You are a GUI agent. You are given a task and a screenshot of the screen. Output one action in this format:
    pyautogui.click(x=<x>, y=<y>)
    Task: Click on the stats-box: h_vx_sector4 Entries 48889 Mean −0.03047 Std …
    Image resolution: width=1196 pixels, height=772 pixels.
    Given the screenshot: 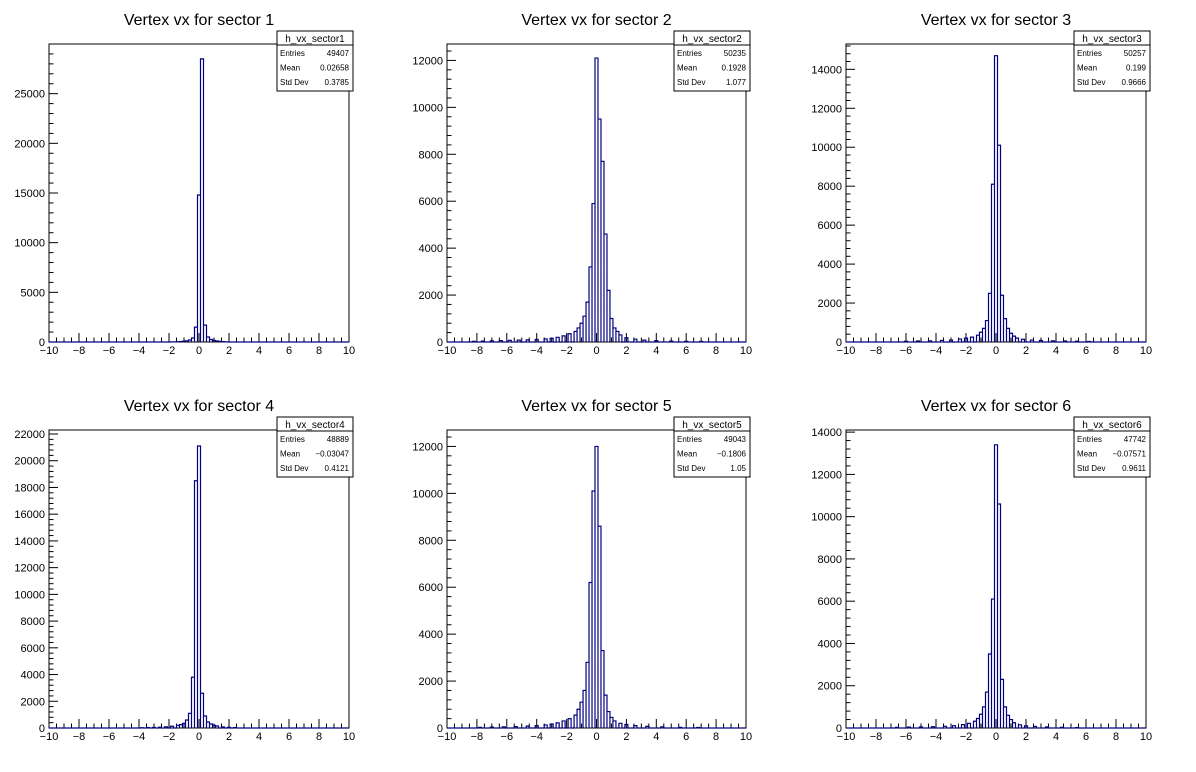 What is the action you would take?
    pyautogui.click(x=315, y=447)
    